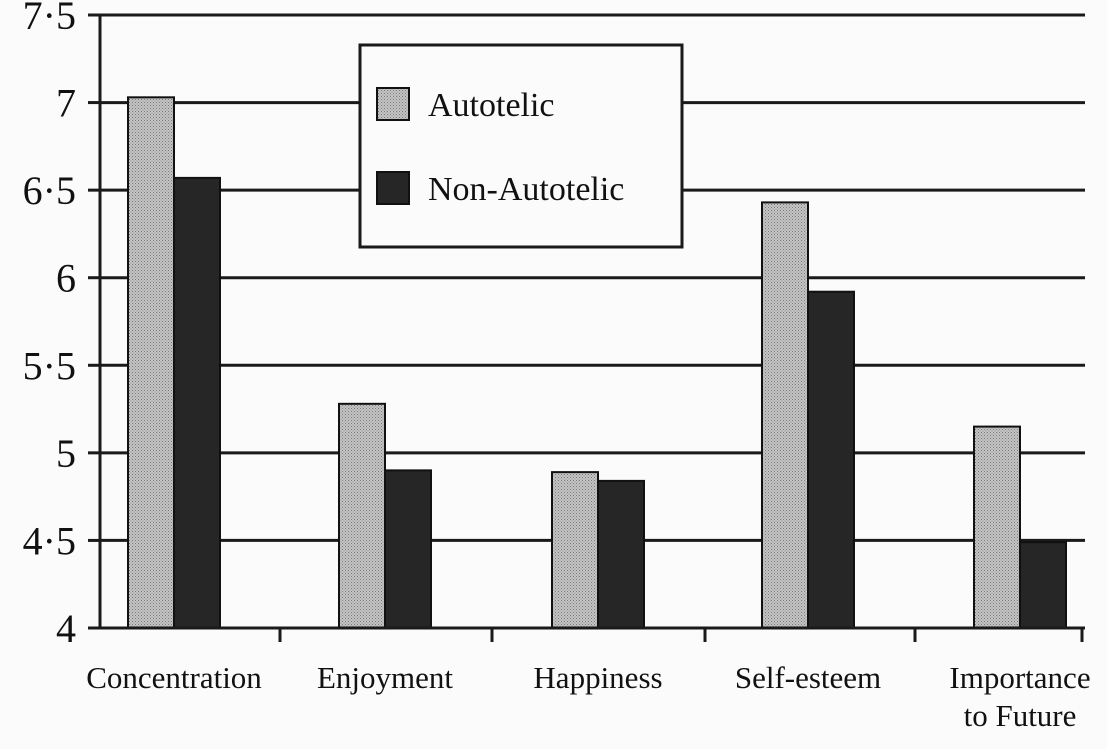  I want to click on legend: Autotelic Non-Autotelic, so click(521, 146).